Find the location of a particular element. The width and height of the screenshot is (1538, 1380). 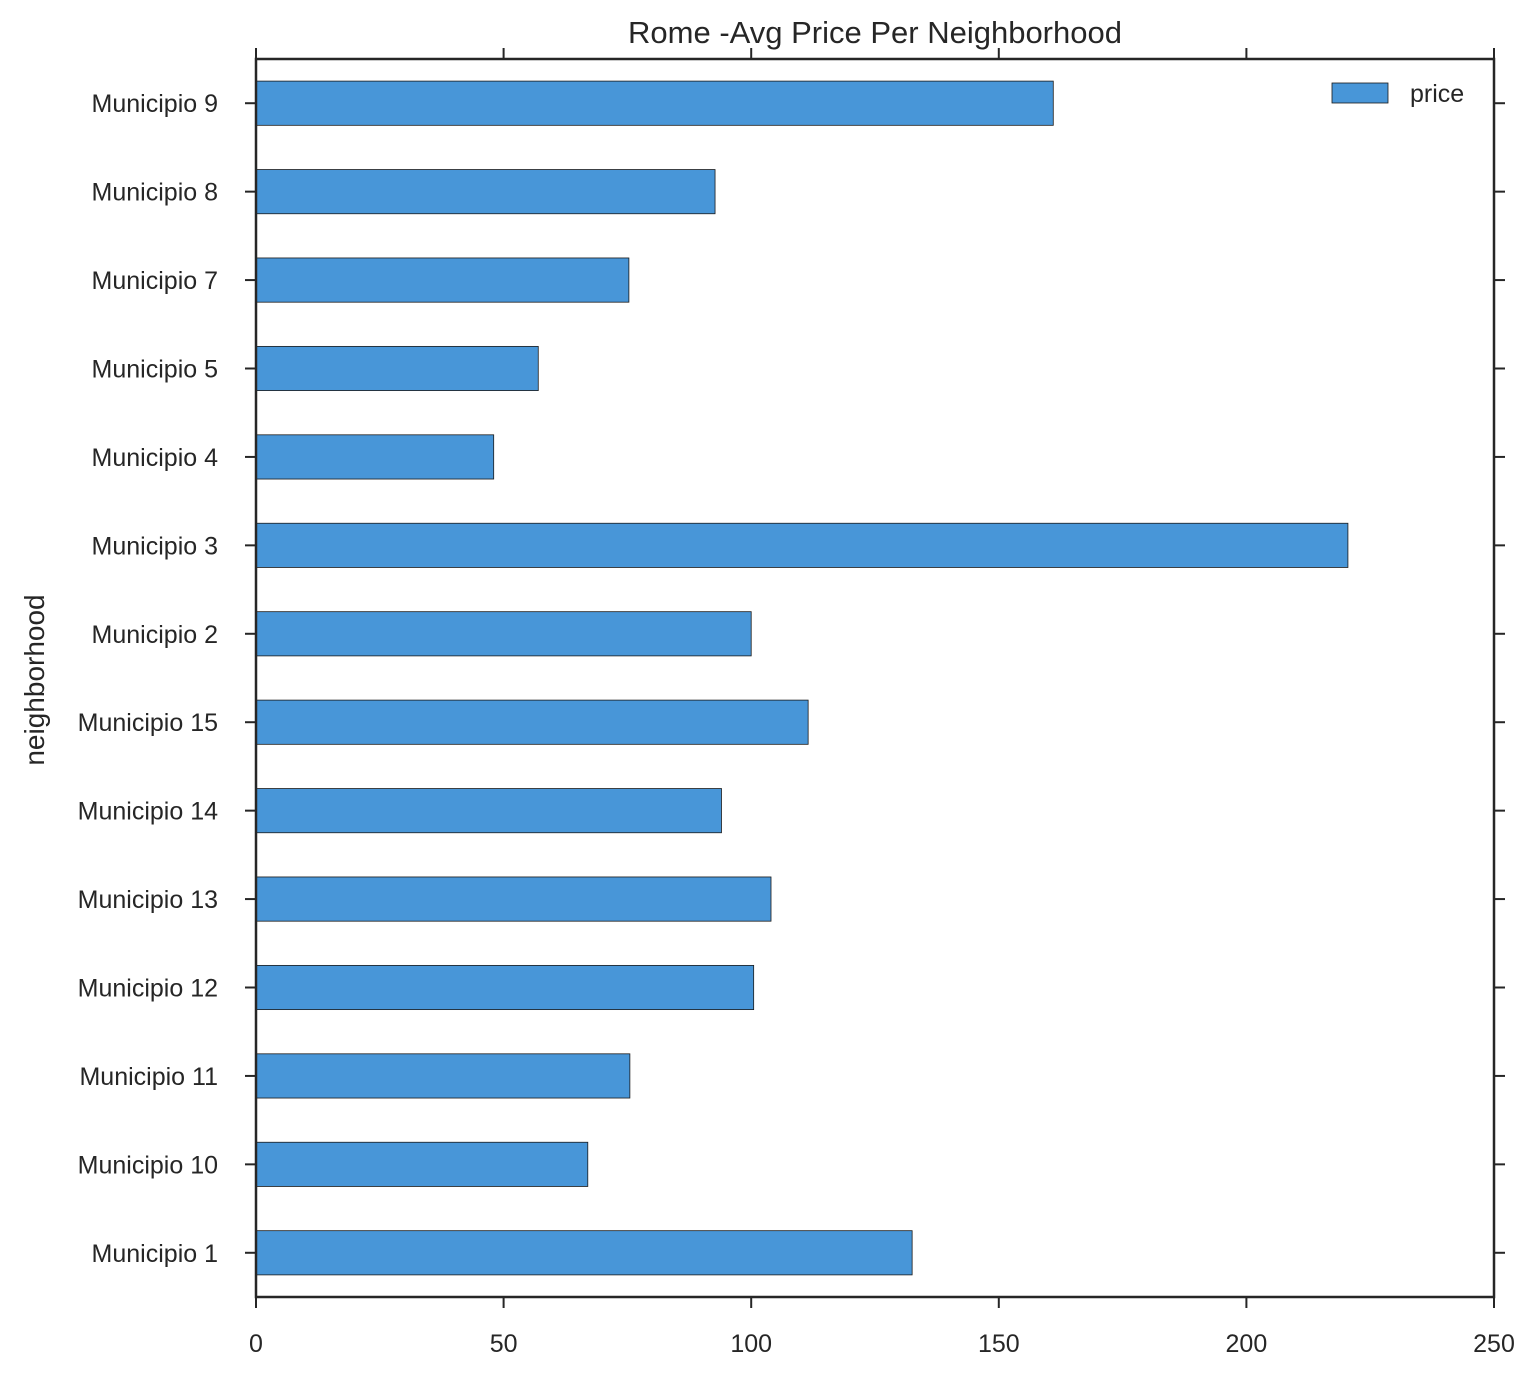

y-tick-label: Municipio 7 is located at coordinates (155, 281).